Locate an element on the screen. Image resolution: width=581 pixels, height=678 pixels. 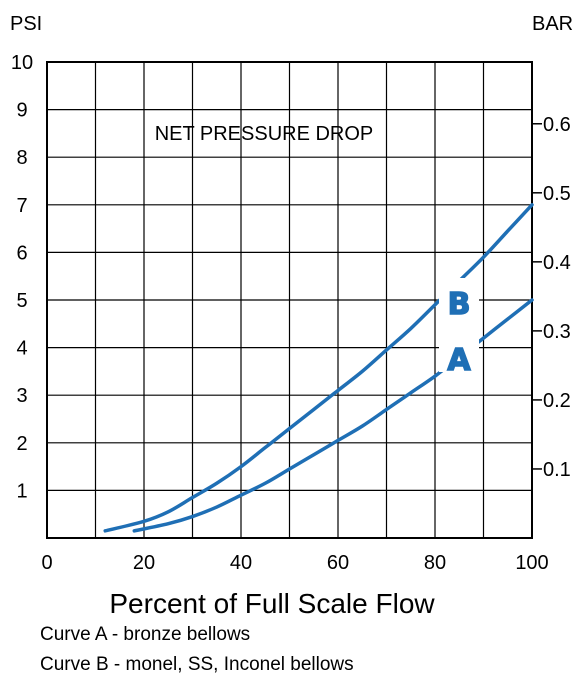
x-tick-label: 100 is located at coordinates (531, 563).